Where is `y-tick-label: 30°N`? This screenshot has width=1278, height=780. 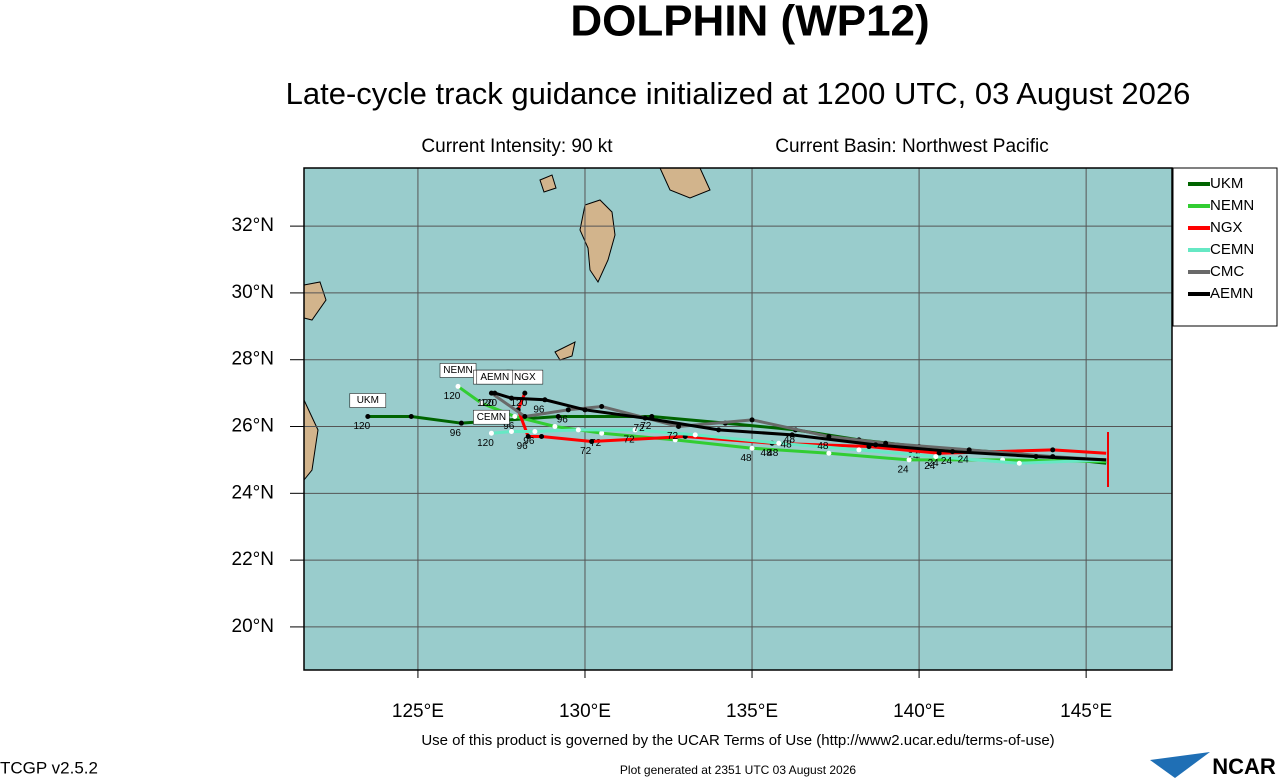
y-tick-label: 30°N is located at coordinates (253, 292).